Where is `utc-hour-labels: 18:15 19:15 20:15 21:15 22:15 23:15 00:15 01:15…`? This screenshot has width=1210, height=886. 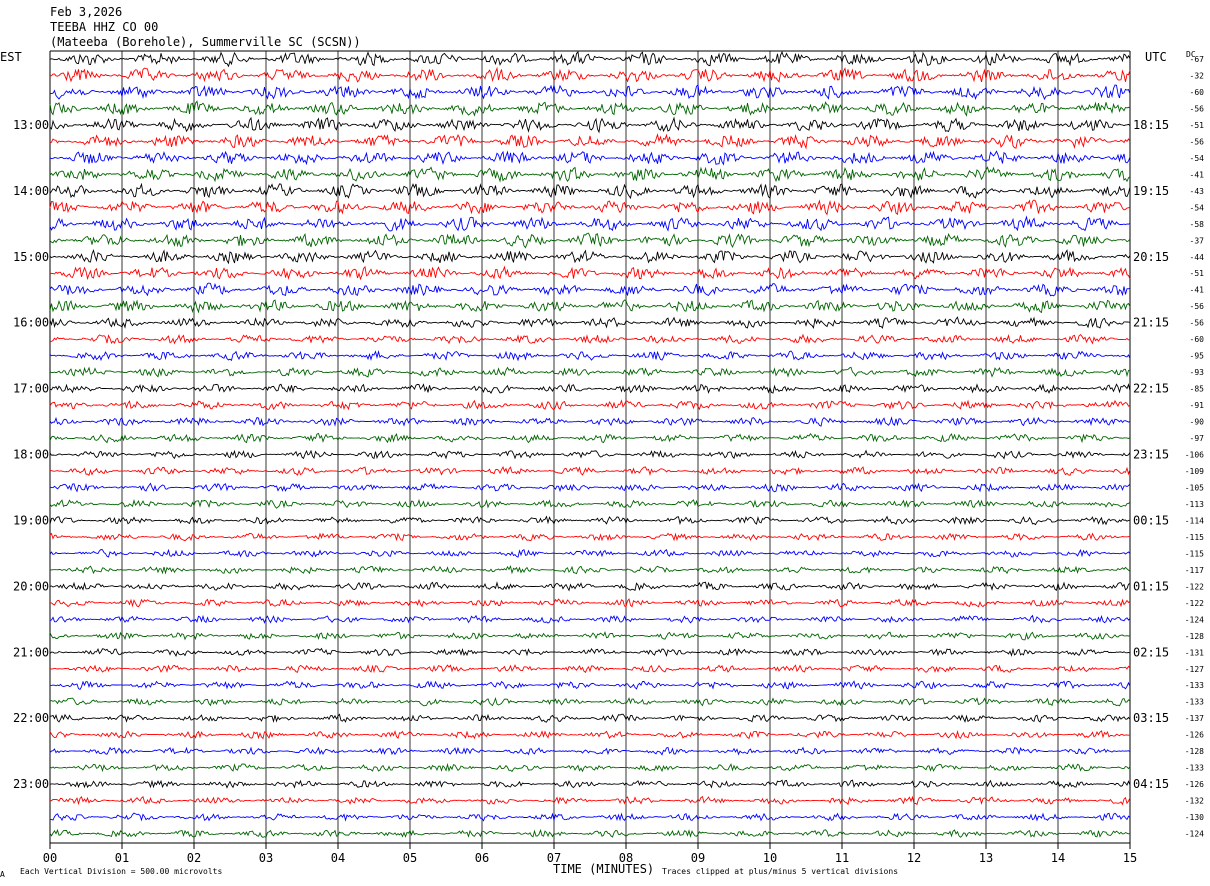 utc-hour-labels: 18:15 19:15 20:15 21:15 22:15 23:15 00:15 01:15… is located at coordinates (1151, 454).